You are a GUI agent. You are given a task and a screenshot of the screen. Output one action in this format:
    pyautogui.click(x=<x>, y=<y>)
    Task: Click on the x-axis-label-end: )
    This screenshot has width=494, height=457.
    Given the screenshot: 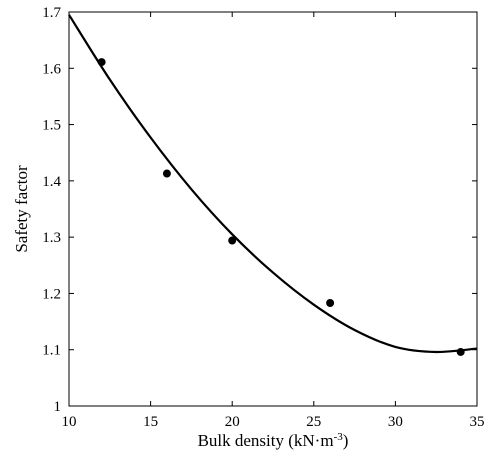 What is the action you would take?
    pyautogui.click(x=346, y=440)
    